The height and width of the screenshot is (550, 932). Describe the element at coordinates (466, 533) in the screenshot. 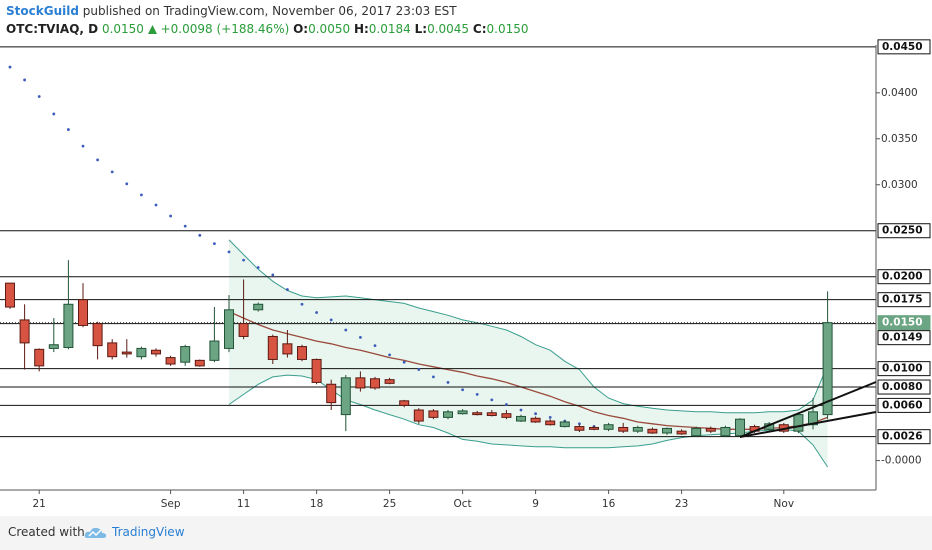

I see `footer: Created with TradingView` at that location.